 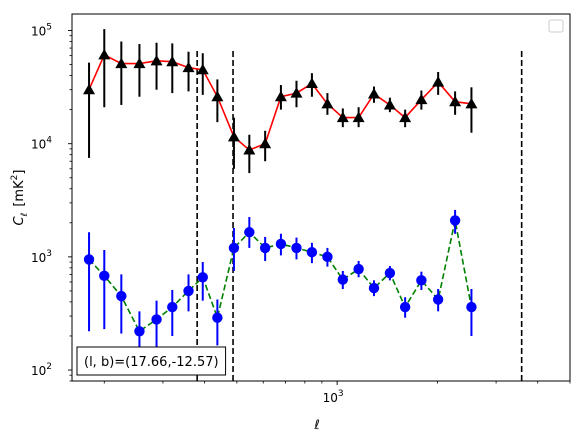 What do you see at coordinates (316, 425) in the screenshot?
I see `x-axis-label: ℓ` at bounding box center [316, 425].